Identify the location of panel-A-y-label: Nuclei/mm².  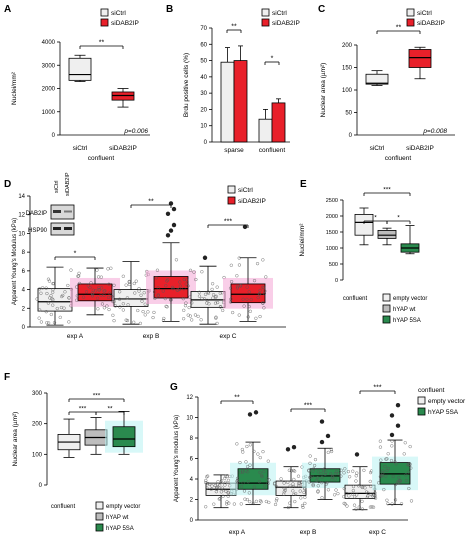
(14, 88).